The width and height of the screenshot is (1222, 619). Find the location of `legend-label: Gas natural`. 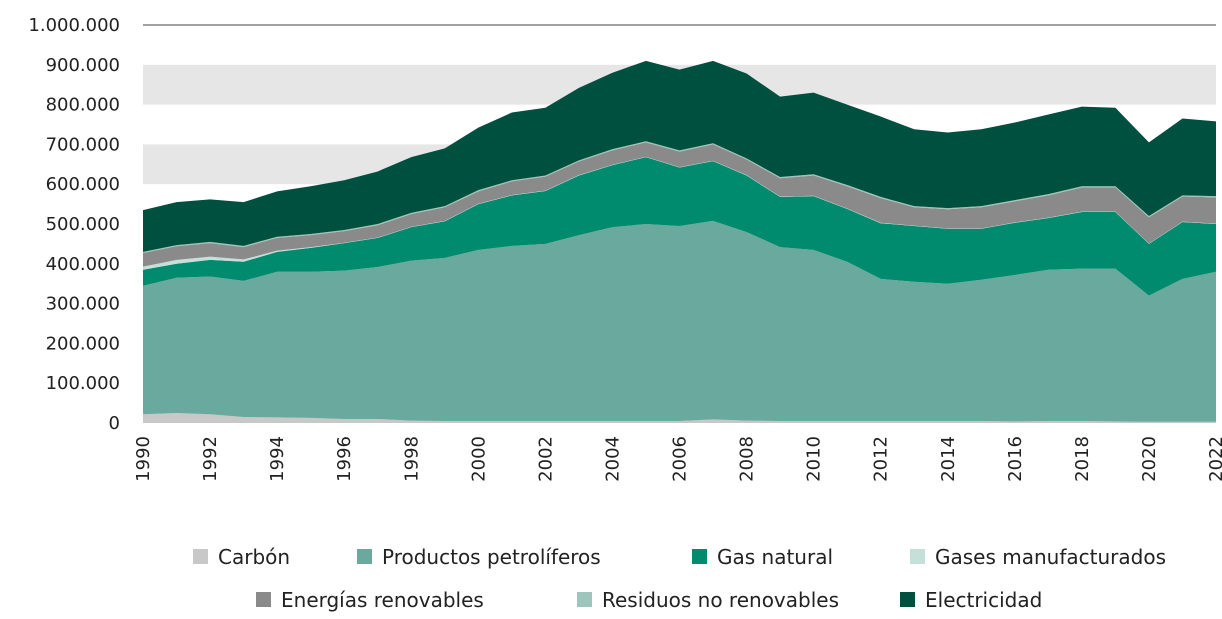

legend-label: Gas natural is located at coordinates (775, 557).